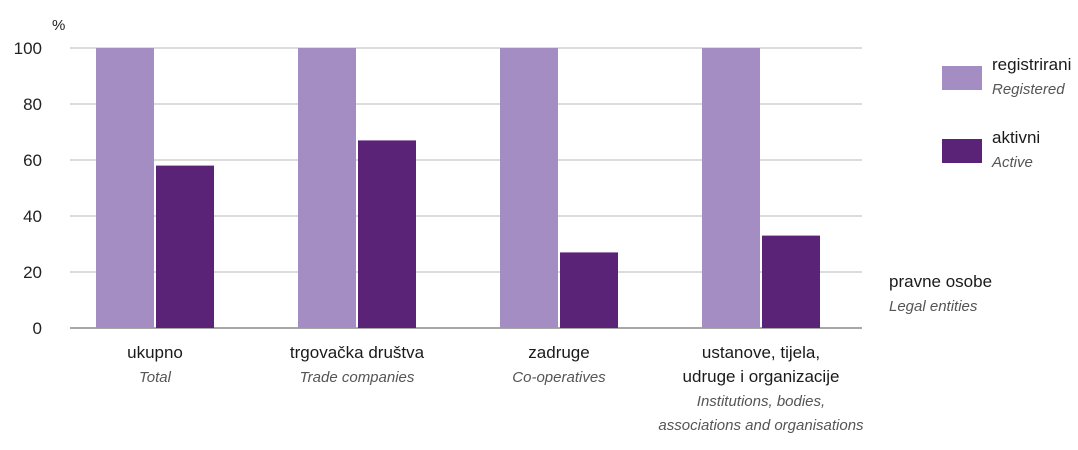 The height and width of the screenshot is (450, 1078). What do you see at coordinates (761, 376) in the screenshot?
I see `category-label-line2: udruge i organizacije` at bounding box center [761, 376].